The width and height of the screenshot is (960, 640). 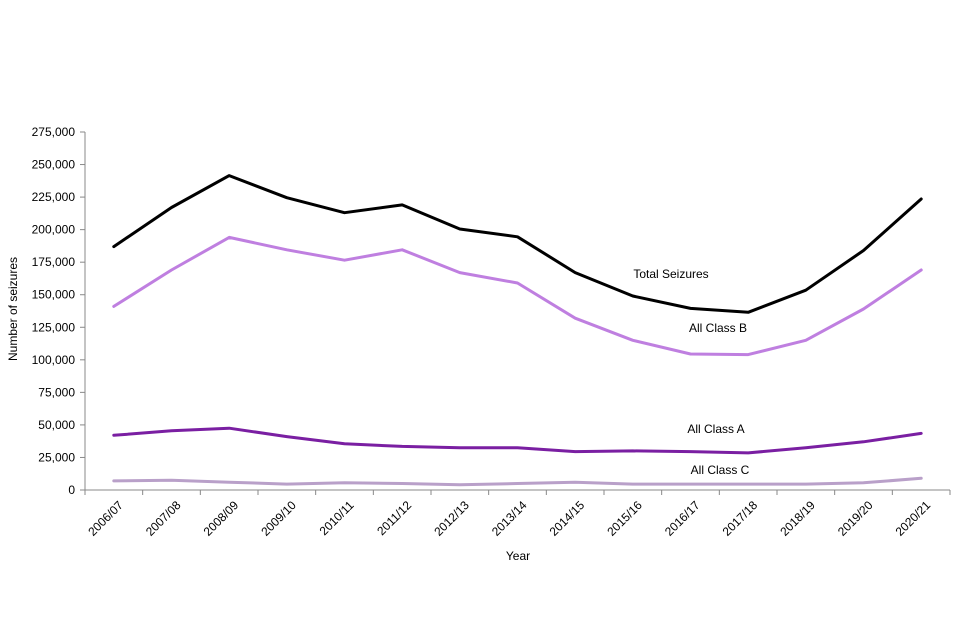 I want to click on y-tick-label: 200,000, so click(x=54, y=230).